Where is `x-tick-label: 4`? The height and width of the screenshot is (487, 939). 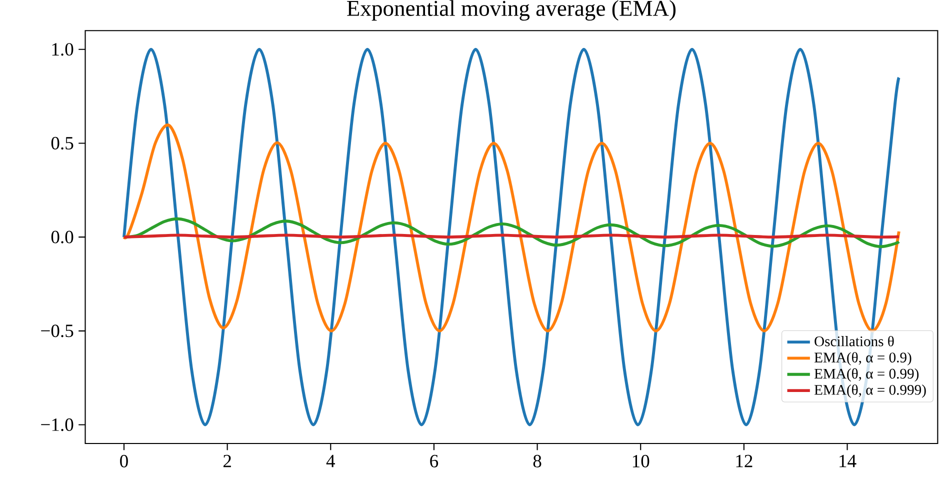
x-tick-label: 4 is located at coordinates (331, 460).